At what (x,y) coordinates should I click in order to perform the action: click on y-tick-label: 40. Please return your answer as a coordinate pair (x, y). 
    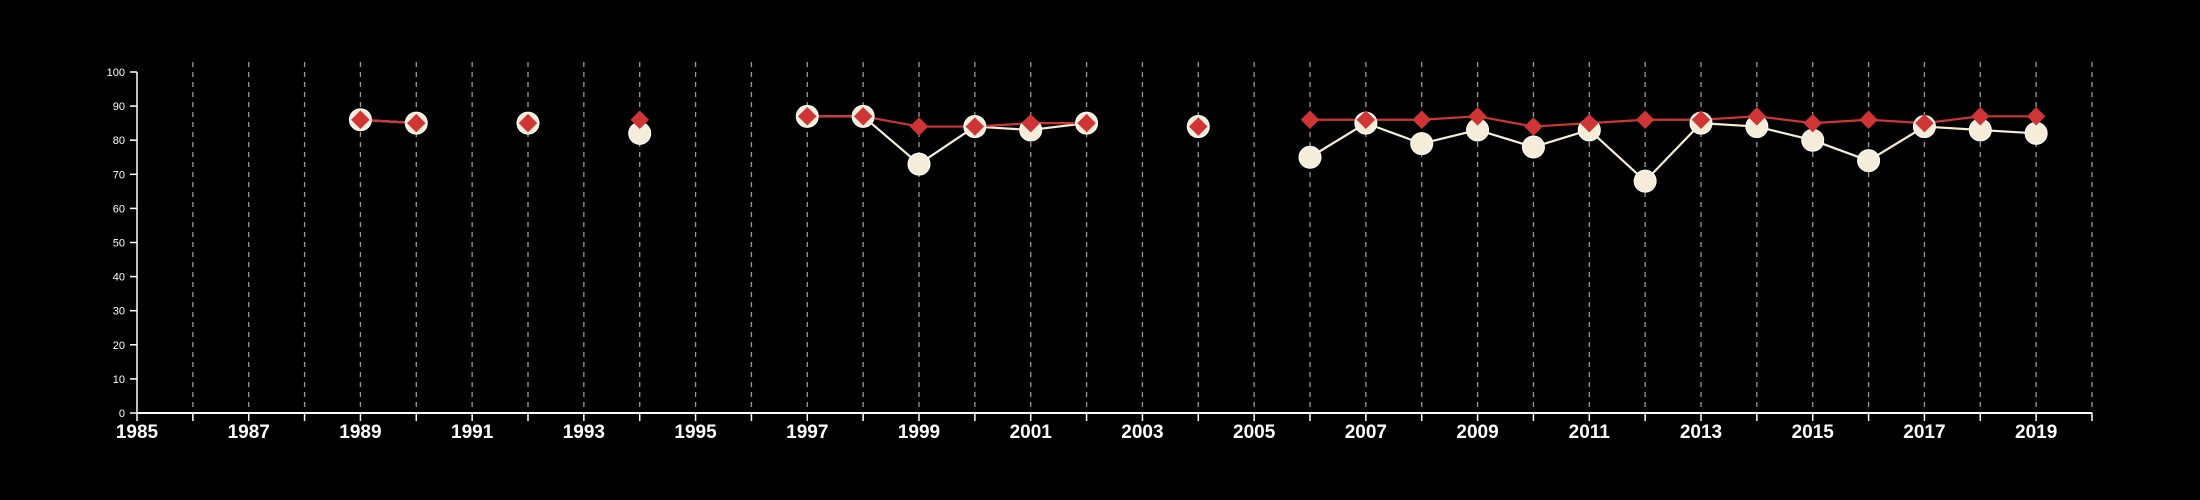
    Looking at the image, I should click on (119, 278).